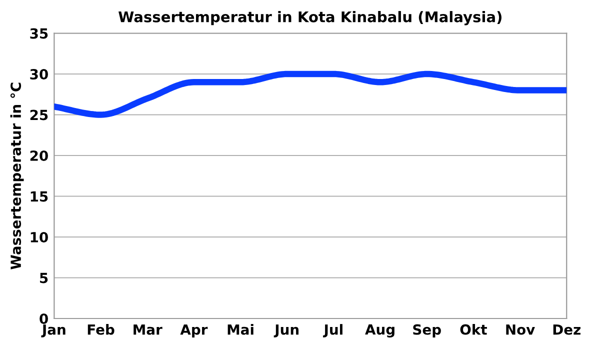 This screenshot has width=589, height=350. What do you see at coordinates (286, 331) in the screenshot?
I see `x-tick-label: Jun` at bounding box center [286, 331].